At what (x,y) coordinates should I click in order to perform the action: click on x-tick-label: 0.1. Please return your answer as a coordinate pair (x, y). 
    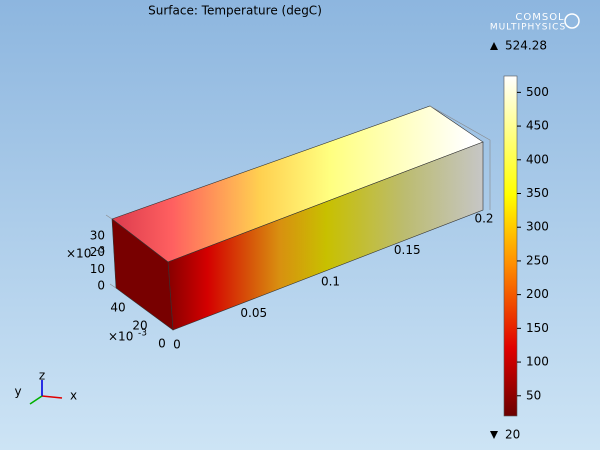
    Looking at the image, I should click on (330, 282).